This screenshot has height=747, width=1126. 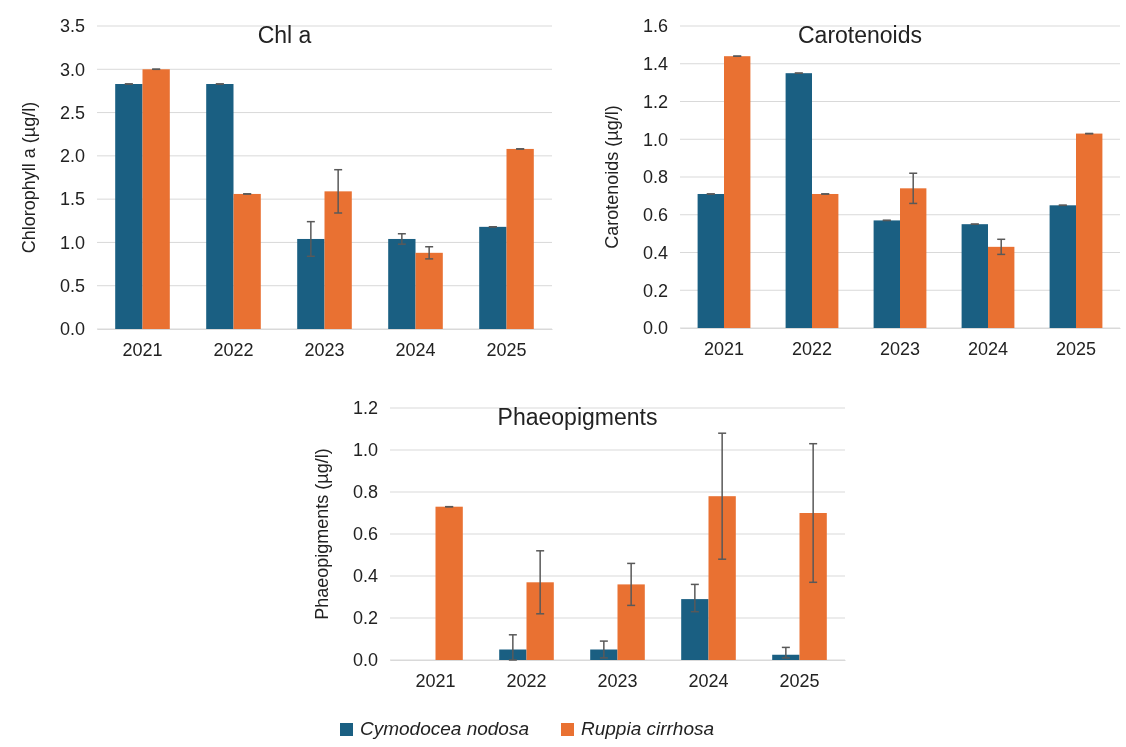 I want to click on chart-title: Phaeopigments, so click(x=577, y=417).